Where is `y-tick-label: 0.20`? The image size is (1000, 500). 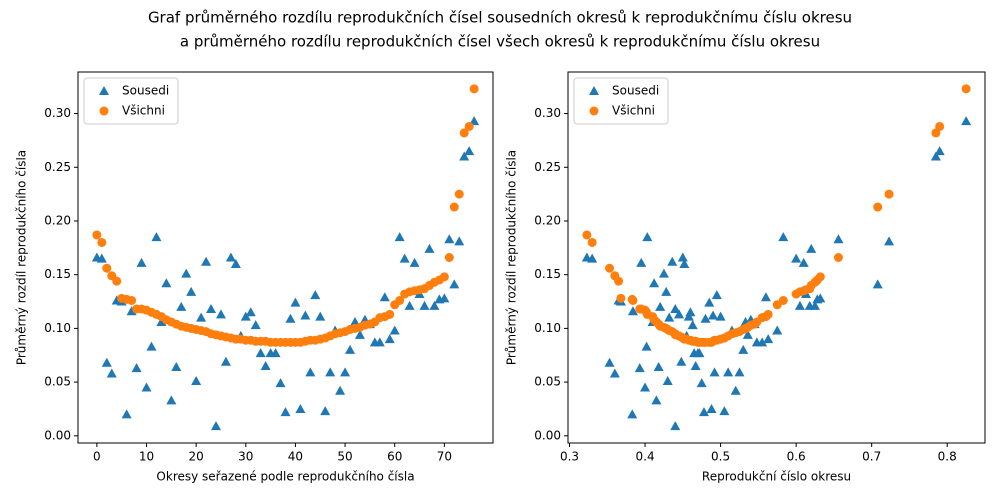
y-tick-label: 0.20 is located at coordinates (57, 220).